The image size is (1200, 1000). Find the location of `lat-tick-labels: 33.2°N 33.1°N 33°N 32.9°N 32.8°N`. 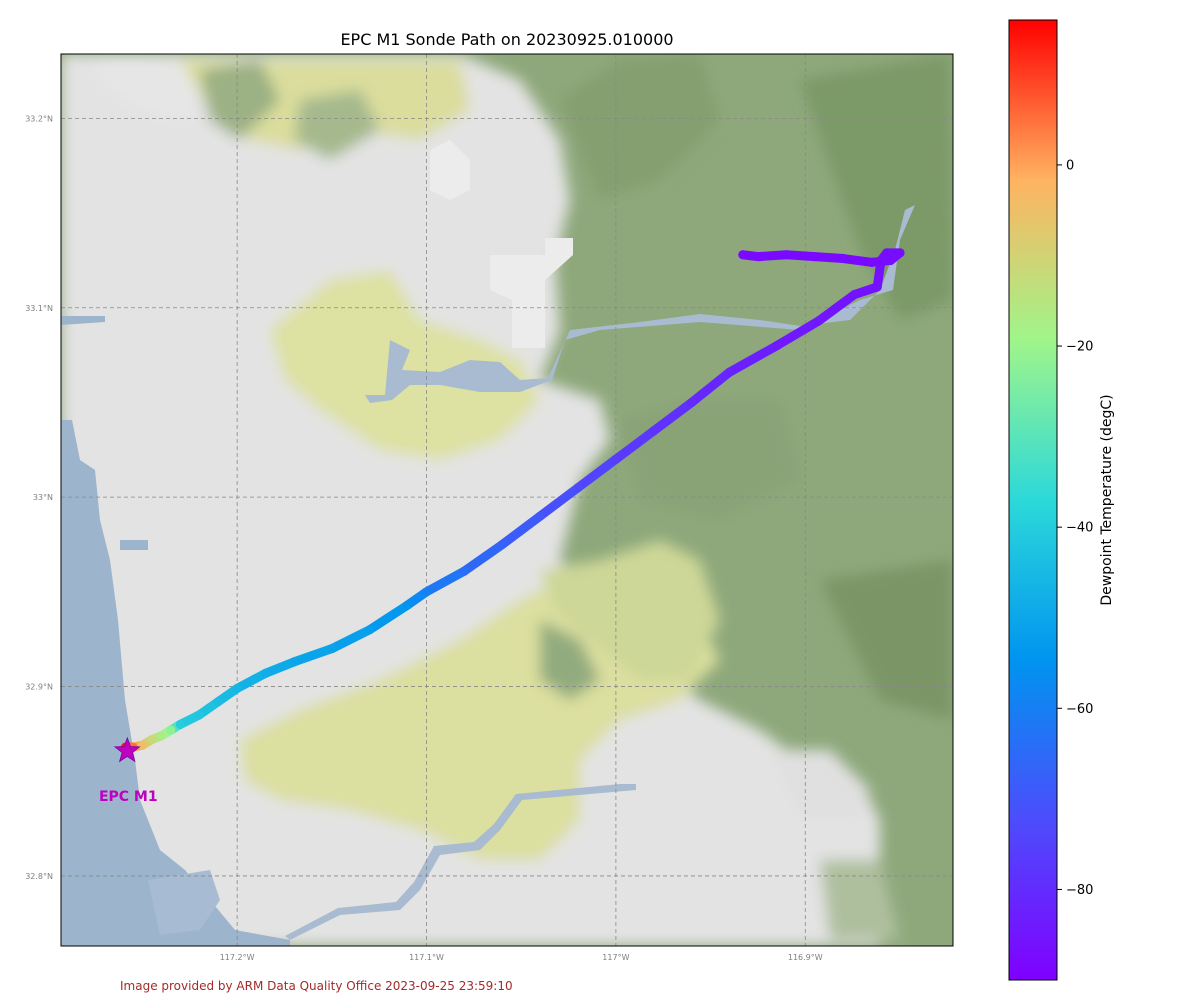

lat-tick-labels: 33.2°N 33.1°N 33°N 32.9°N 32.8°N is located at coordinates (39, 497).